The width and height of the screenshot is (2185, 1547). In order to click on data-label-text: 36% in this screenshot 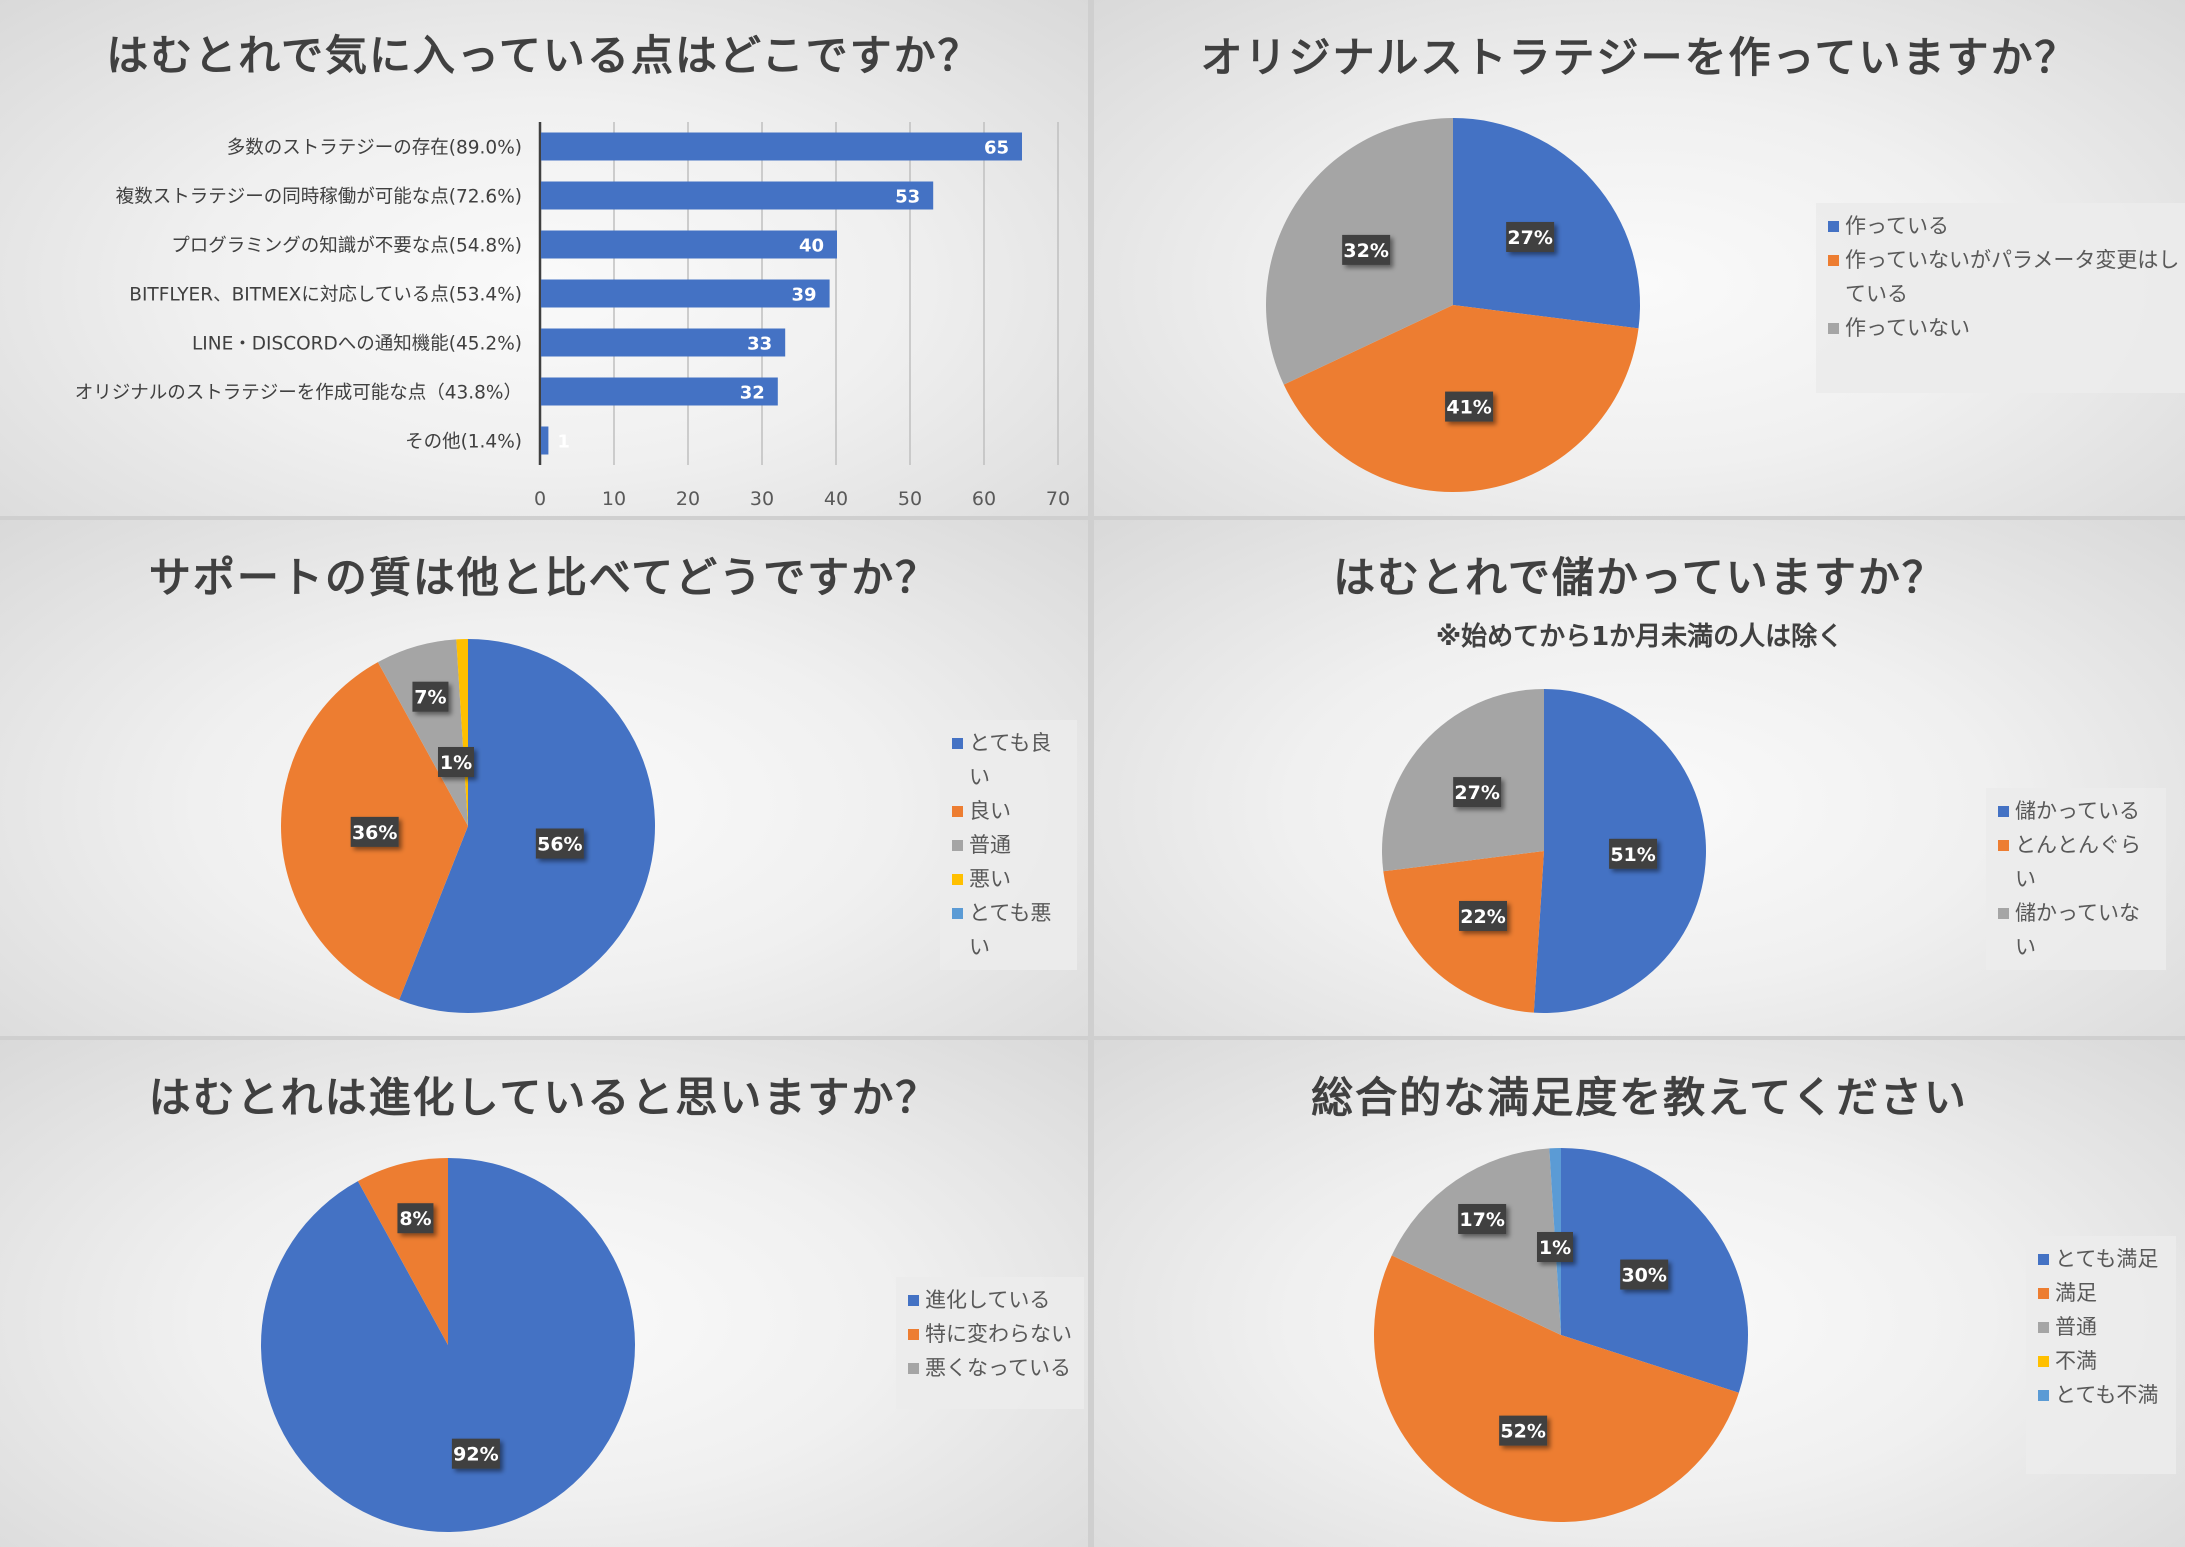, I will do `click(374, 833)`.